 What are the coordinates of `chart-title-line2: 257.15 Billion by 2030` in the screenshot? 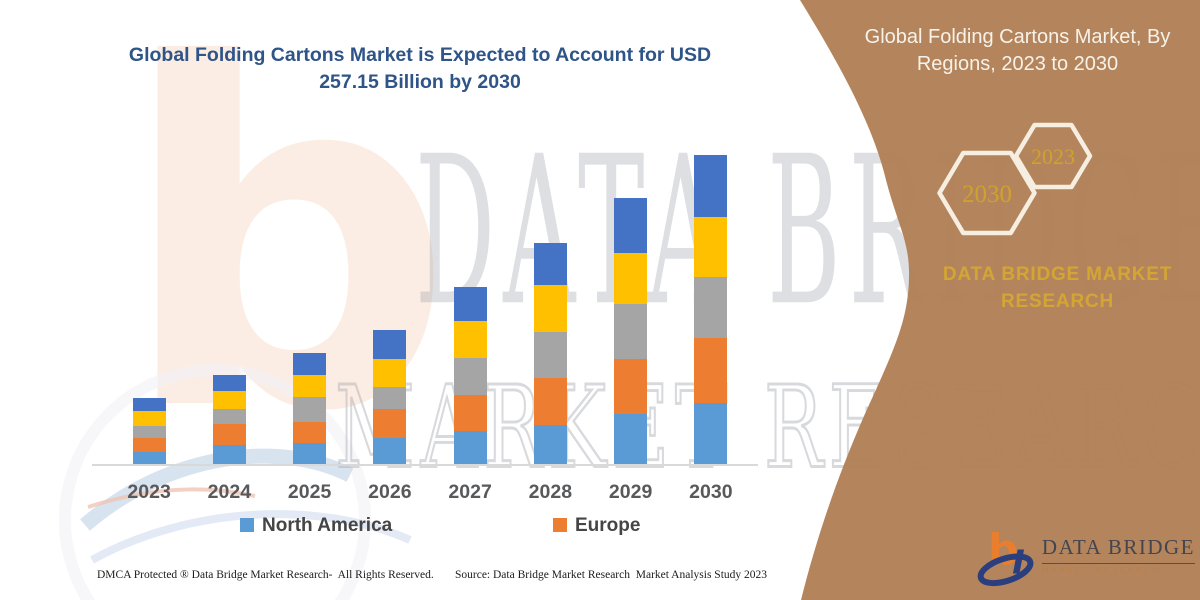 It's located at (420, 82).